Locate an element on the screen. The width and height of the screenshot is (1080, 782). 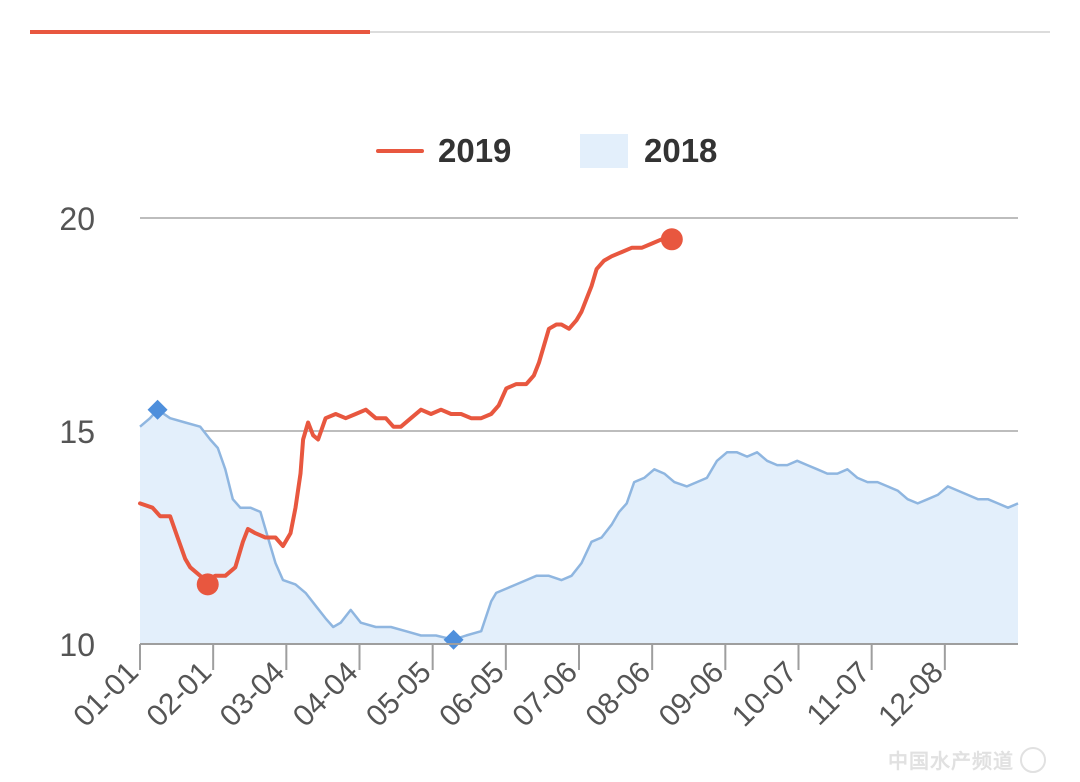
x-tick-label: 08-06 is located at coordinates (619, 695).